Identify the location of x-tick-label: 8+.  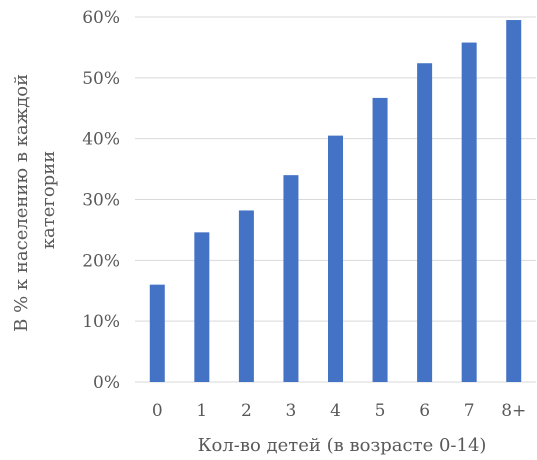
(513, 411).